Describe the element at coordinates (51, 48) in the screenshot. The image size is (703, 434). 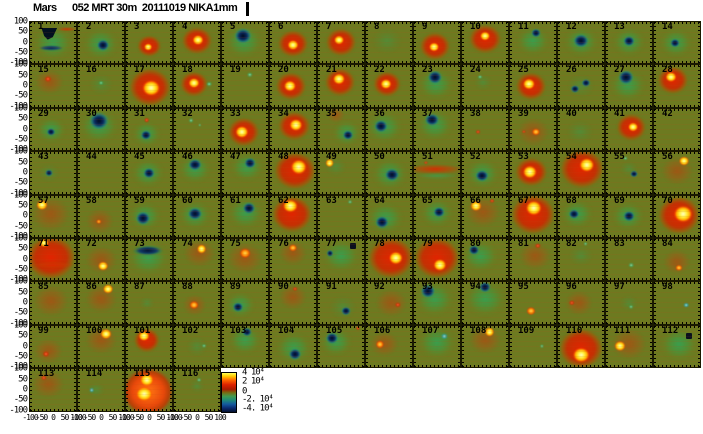
I see `feature-bar` at that location.